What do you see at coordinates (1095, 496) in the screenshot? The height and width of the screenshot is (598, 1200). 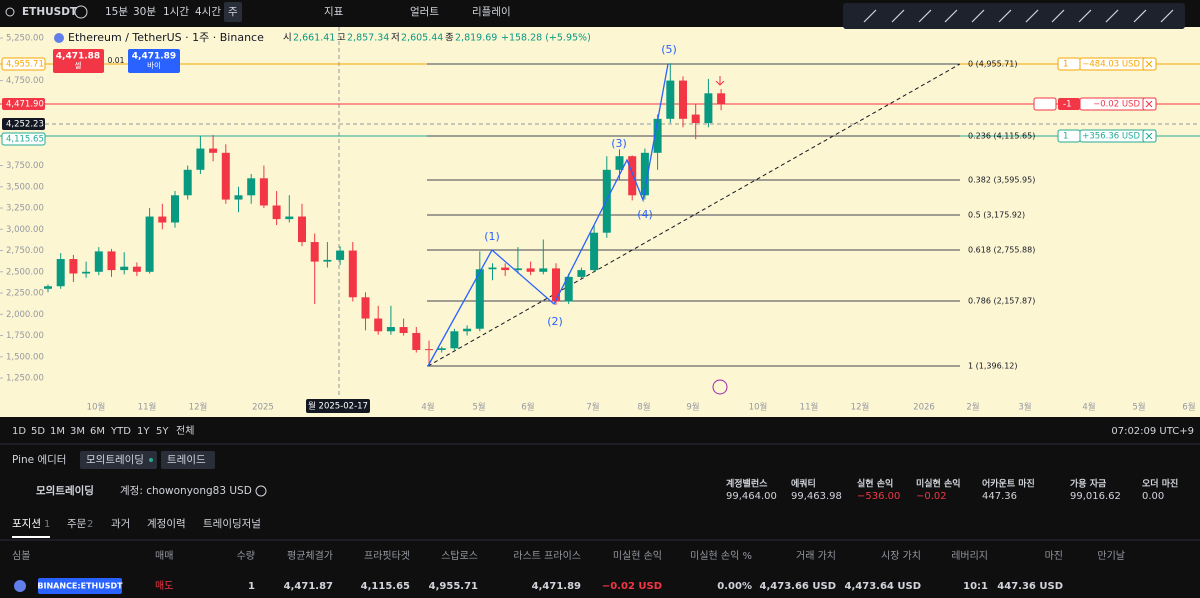 I see `stat-value: 99,016.62` at bounding box center [1095, 496].